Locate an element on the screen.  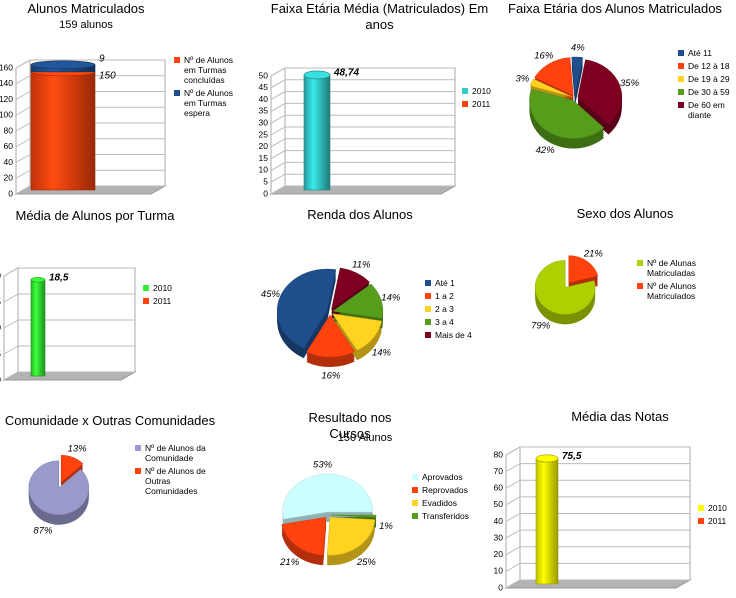
legend-item: De 19 à 29 is located at coordinates (705, 79).